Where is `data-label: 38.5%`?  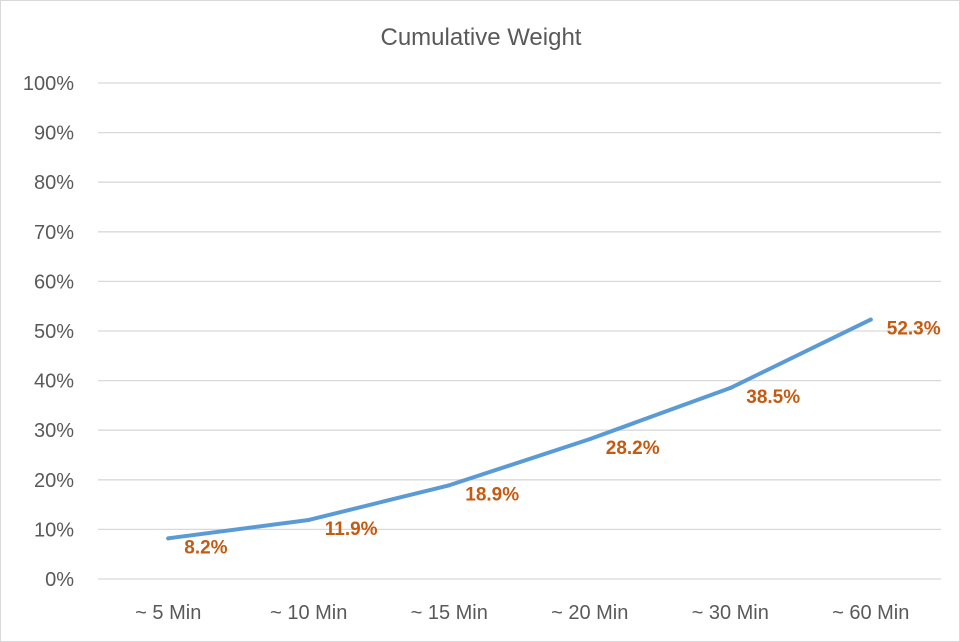
data-label: 38.5% is located at coordinates (773, 397).